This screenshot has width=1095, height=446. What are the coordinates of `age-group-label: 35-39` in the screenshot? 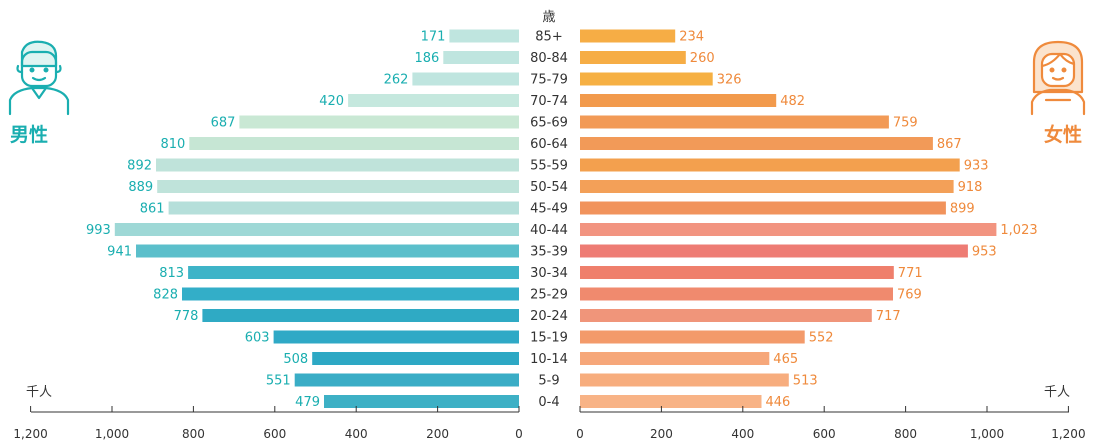 It's located at (549, 252).